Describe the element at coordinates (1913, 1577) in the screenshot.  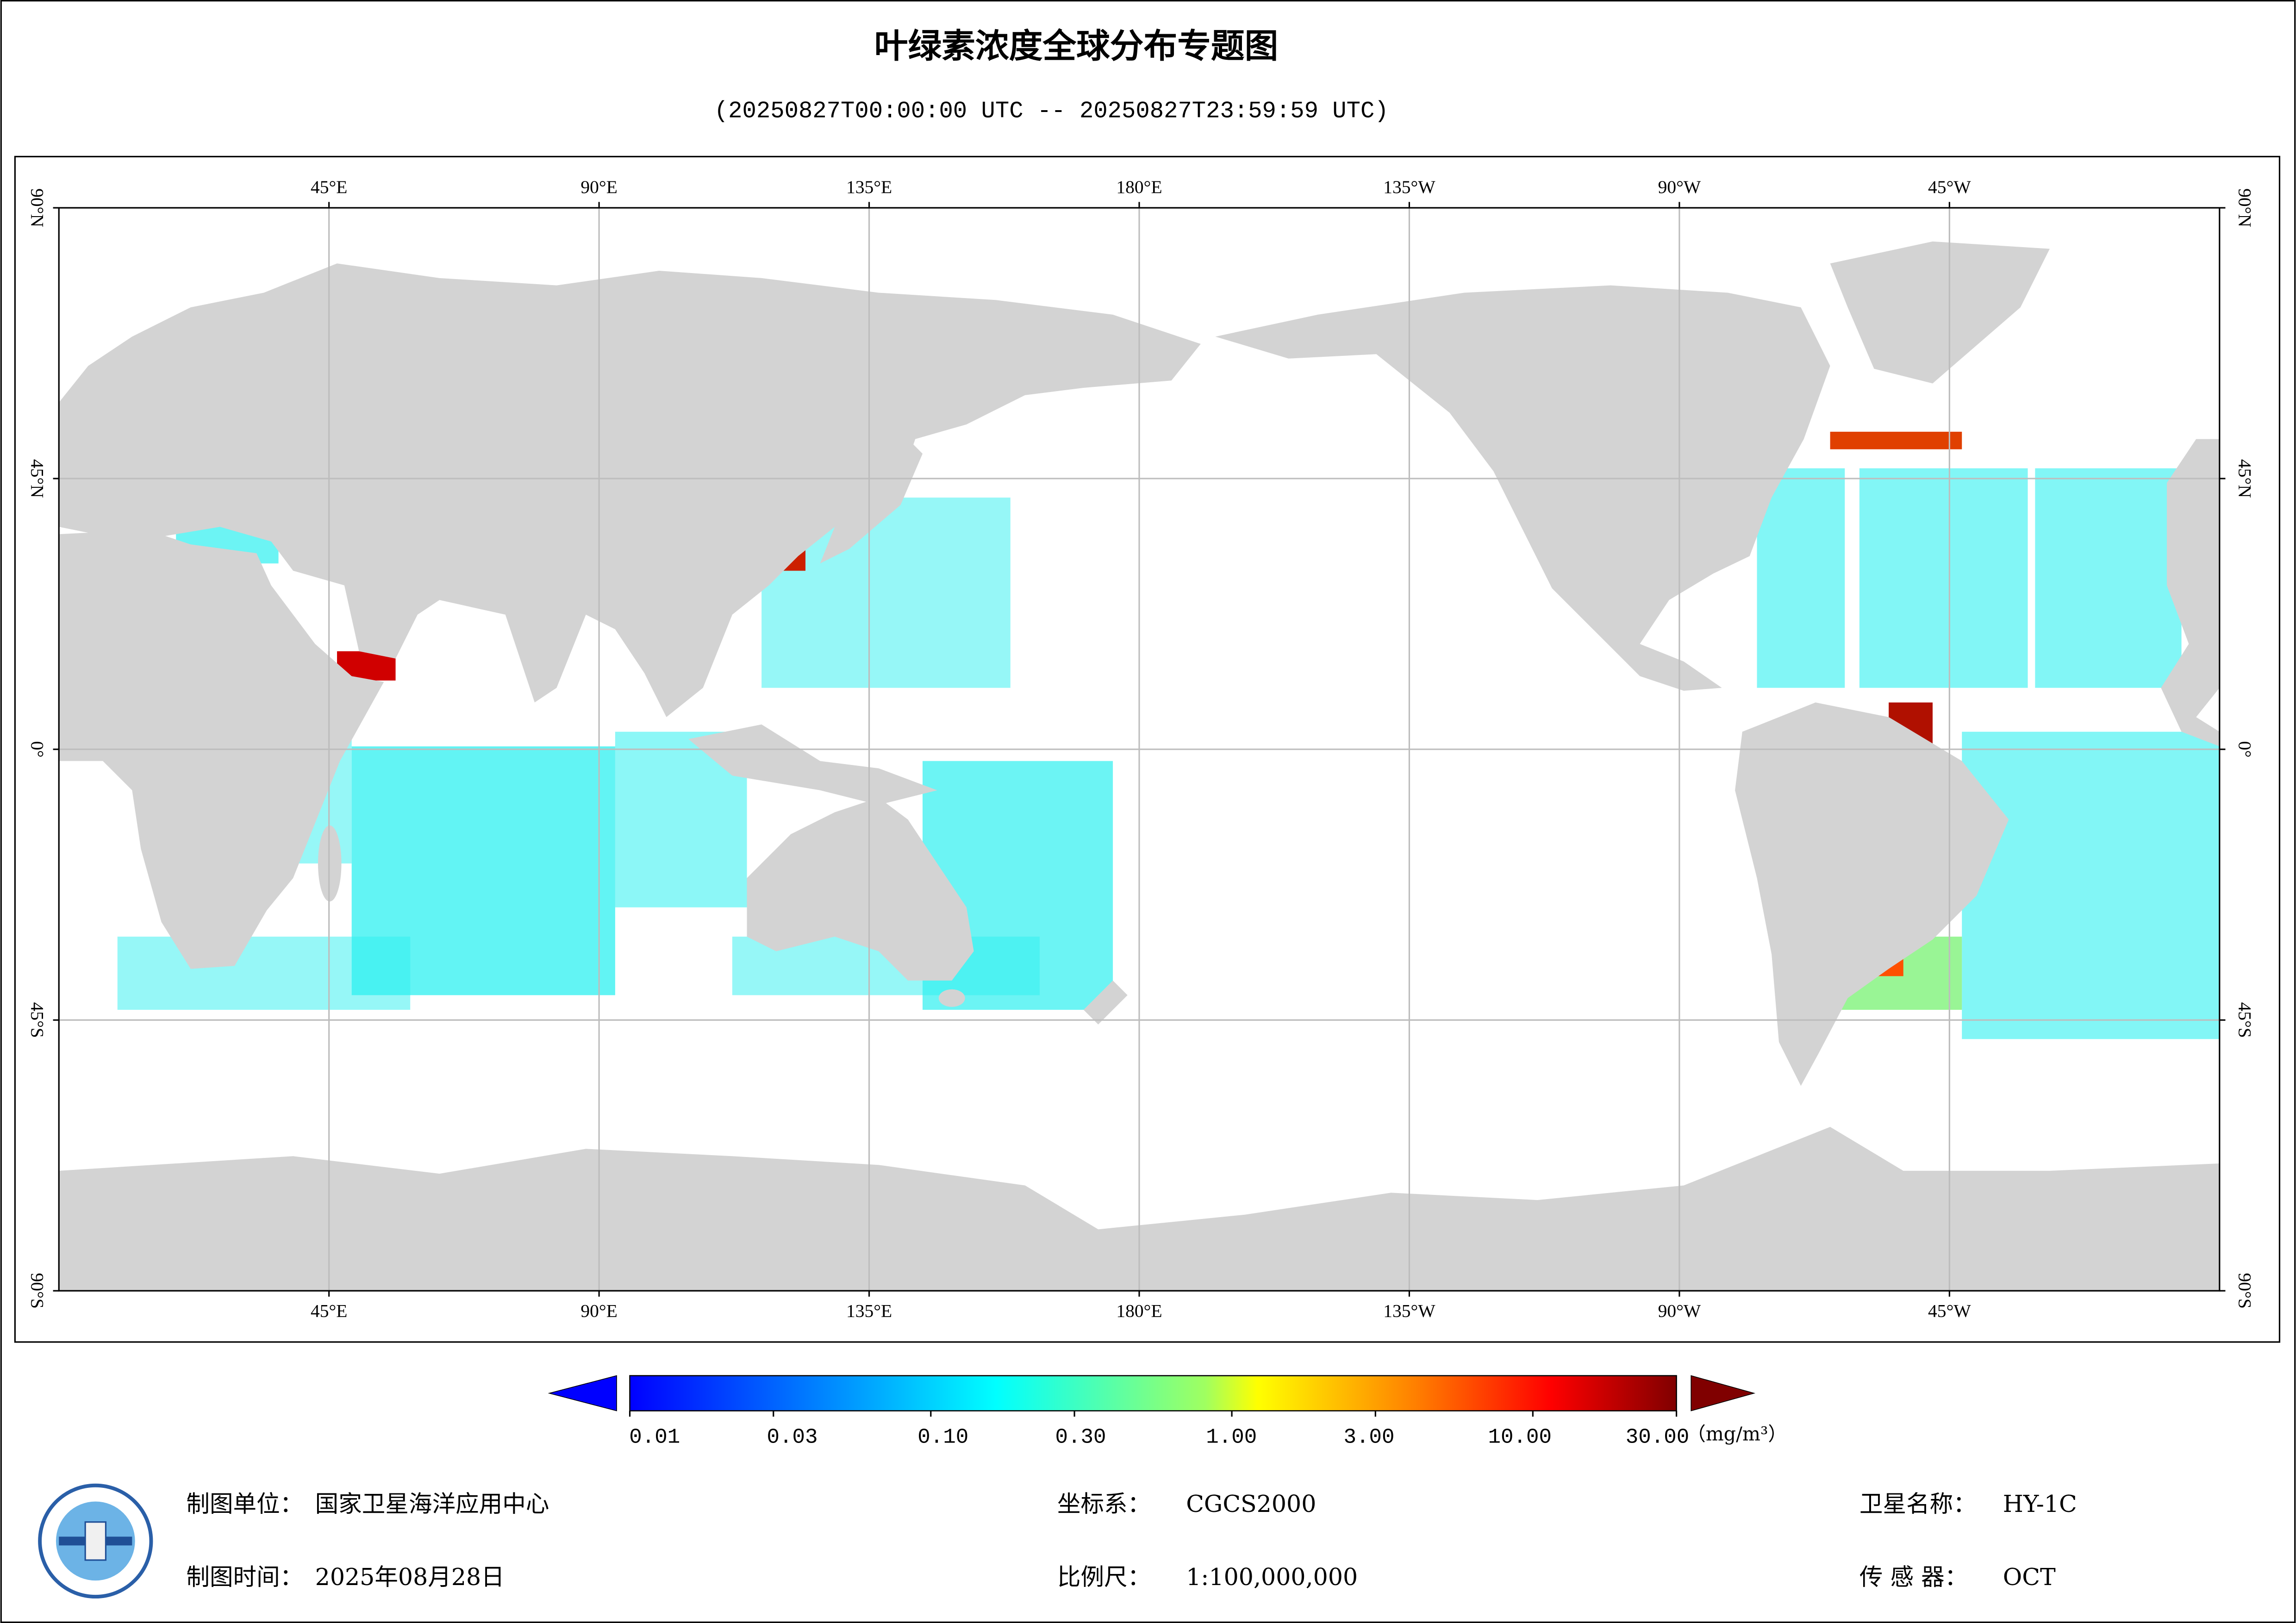
I see `footer-label: 传 感 器：` at that location.